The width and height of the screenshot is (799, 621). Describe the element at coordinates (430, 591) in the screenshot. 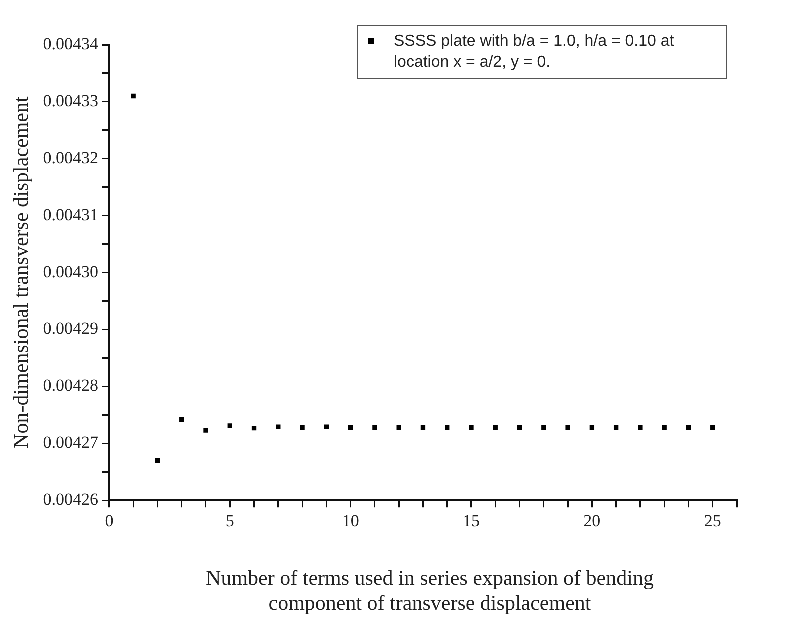

I see `x-axis-title: Number of terms used in series expansion of bending component of transverse displacement` at that location.